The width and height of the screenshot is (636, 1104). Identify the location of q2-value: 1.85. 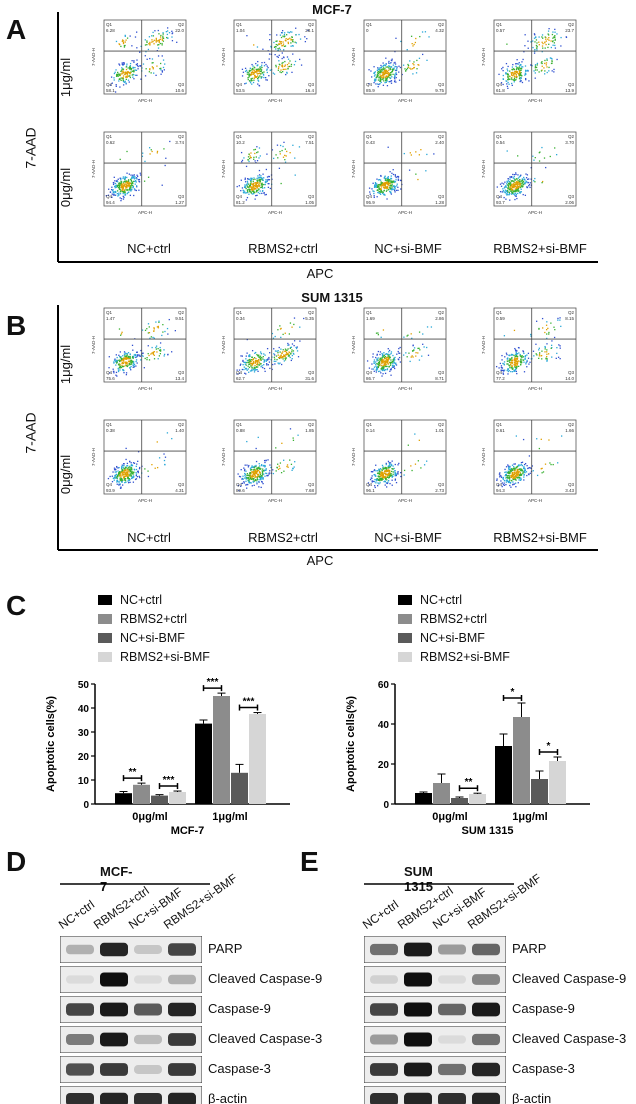
(309, 430).